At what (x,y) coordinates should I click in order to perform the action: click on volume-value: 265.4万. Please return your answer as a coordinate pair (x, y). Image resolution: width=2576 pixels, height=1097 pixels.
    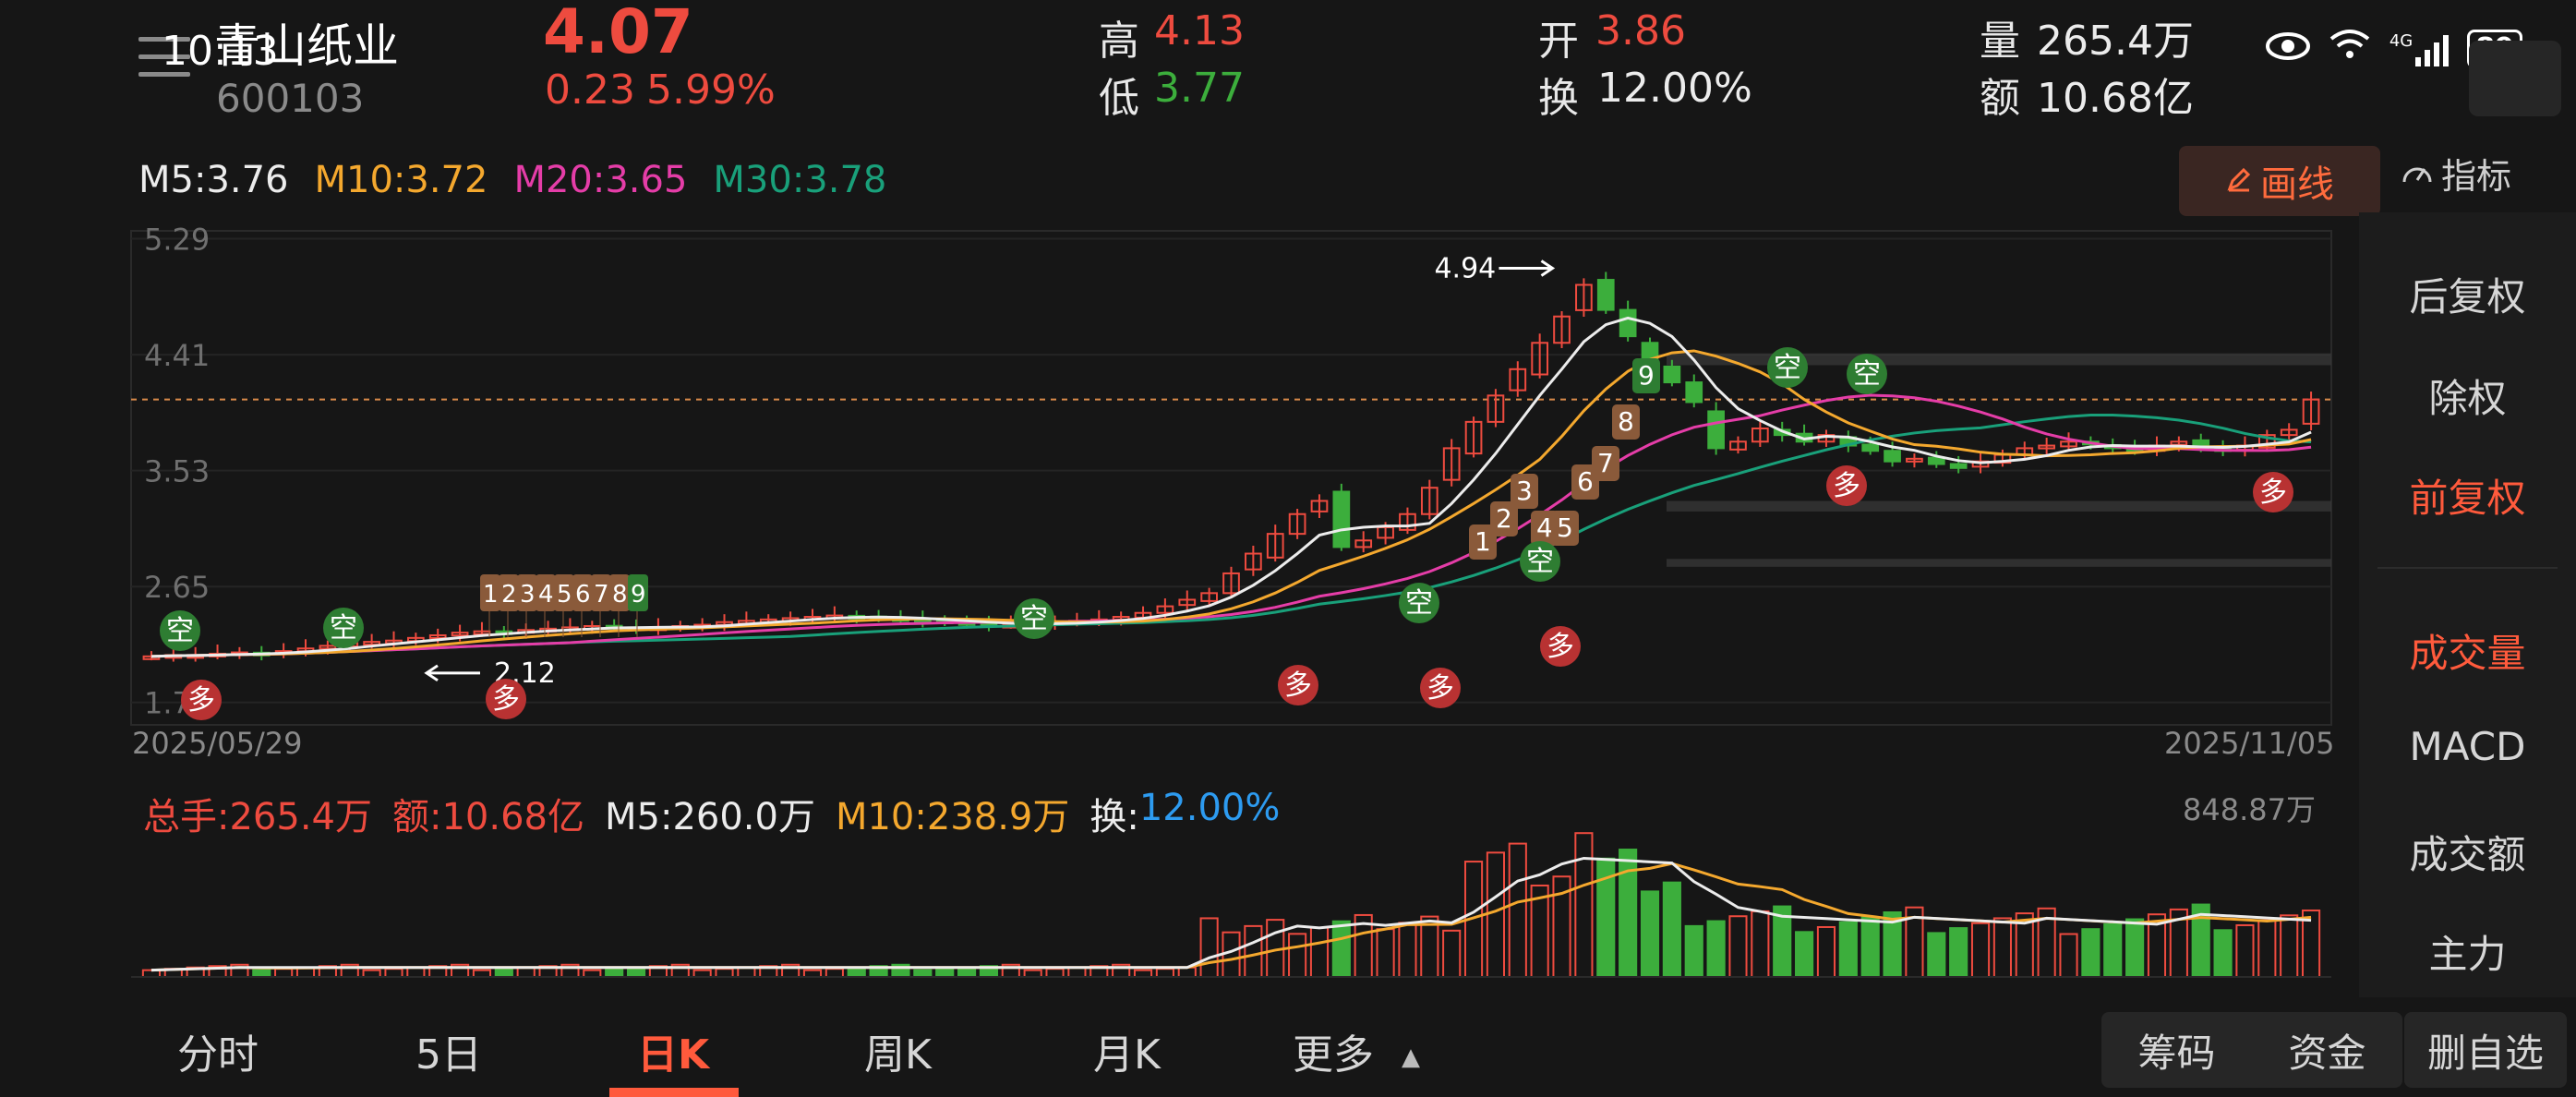
    Looking at the image, I should click on (2115, 41).